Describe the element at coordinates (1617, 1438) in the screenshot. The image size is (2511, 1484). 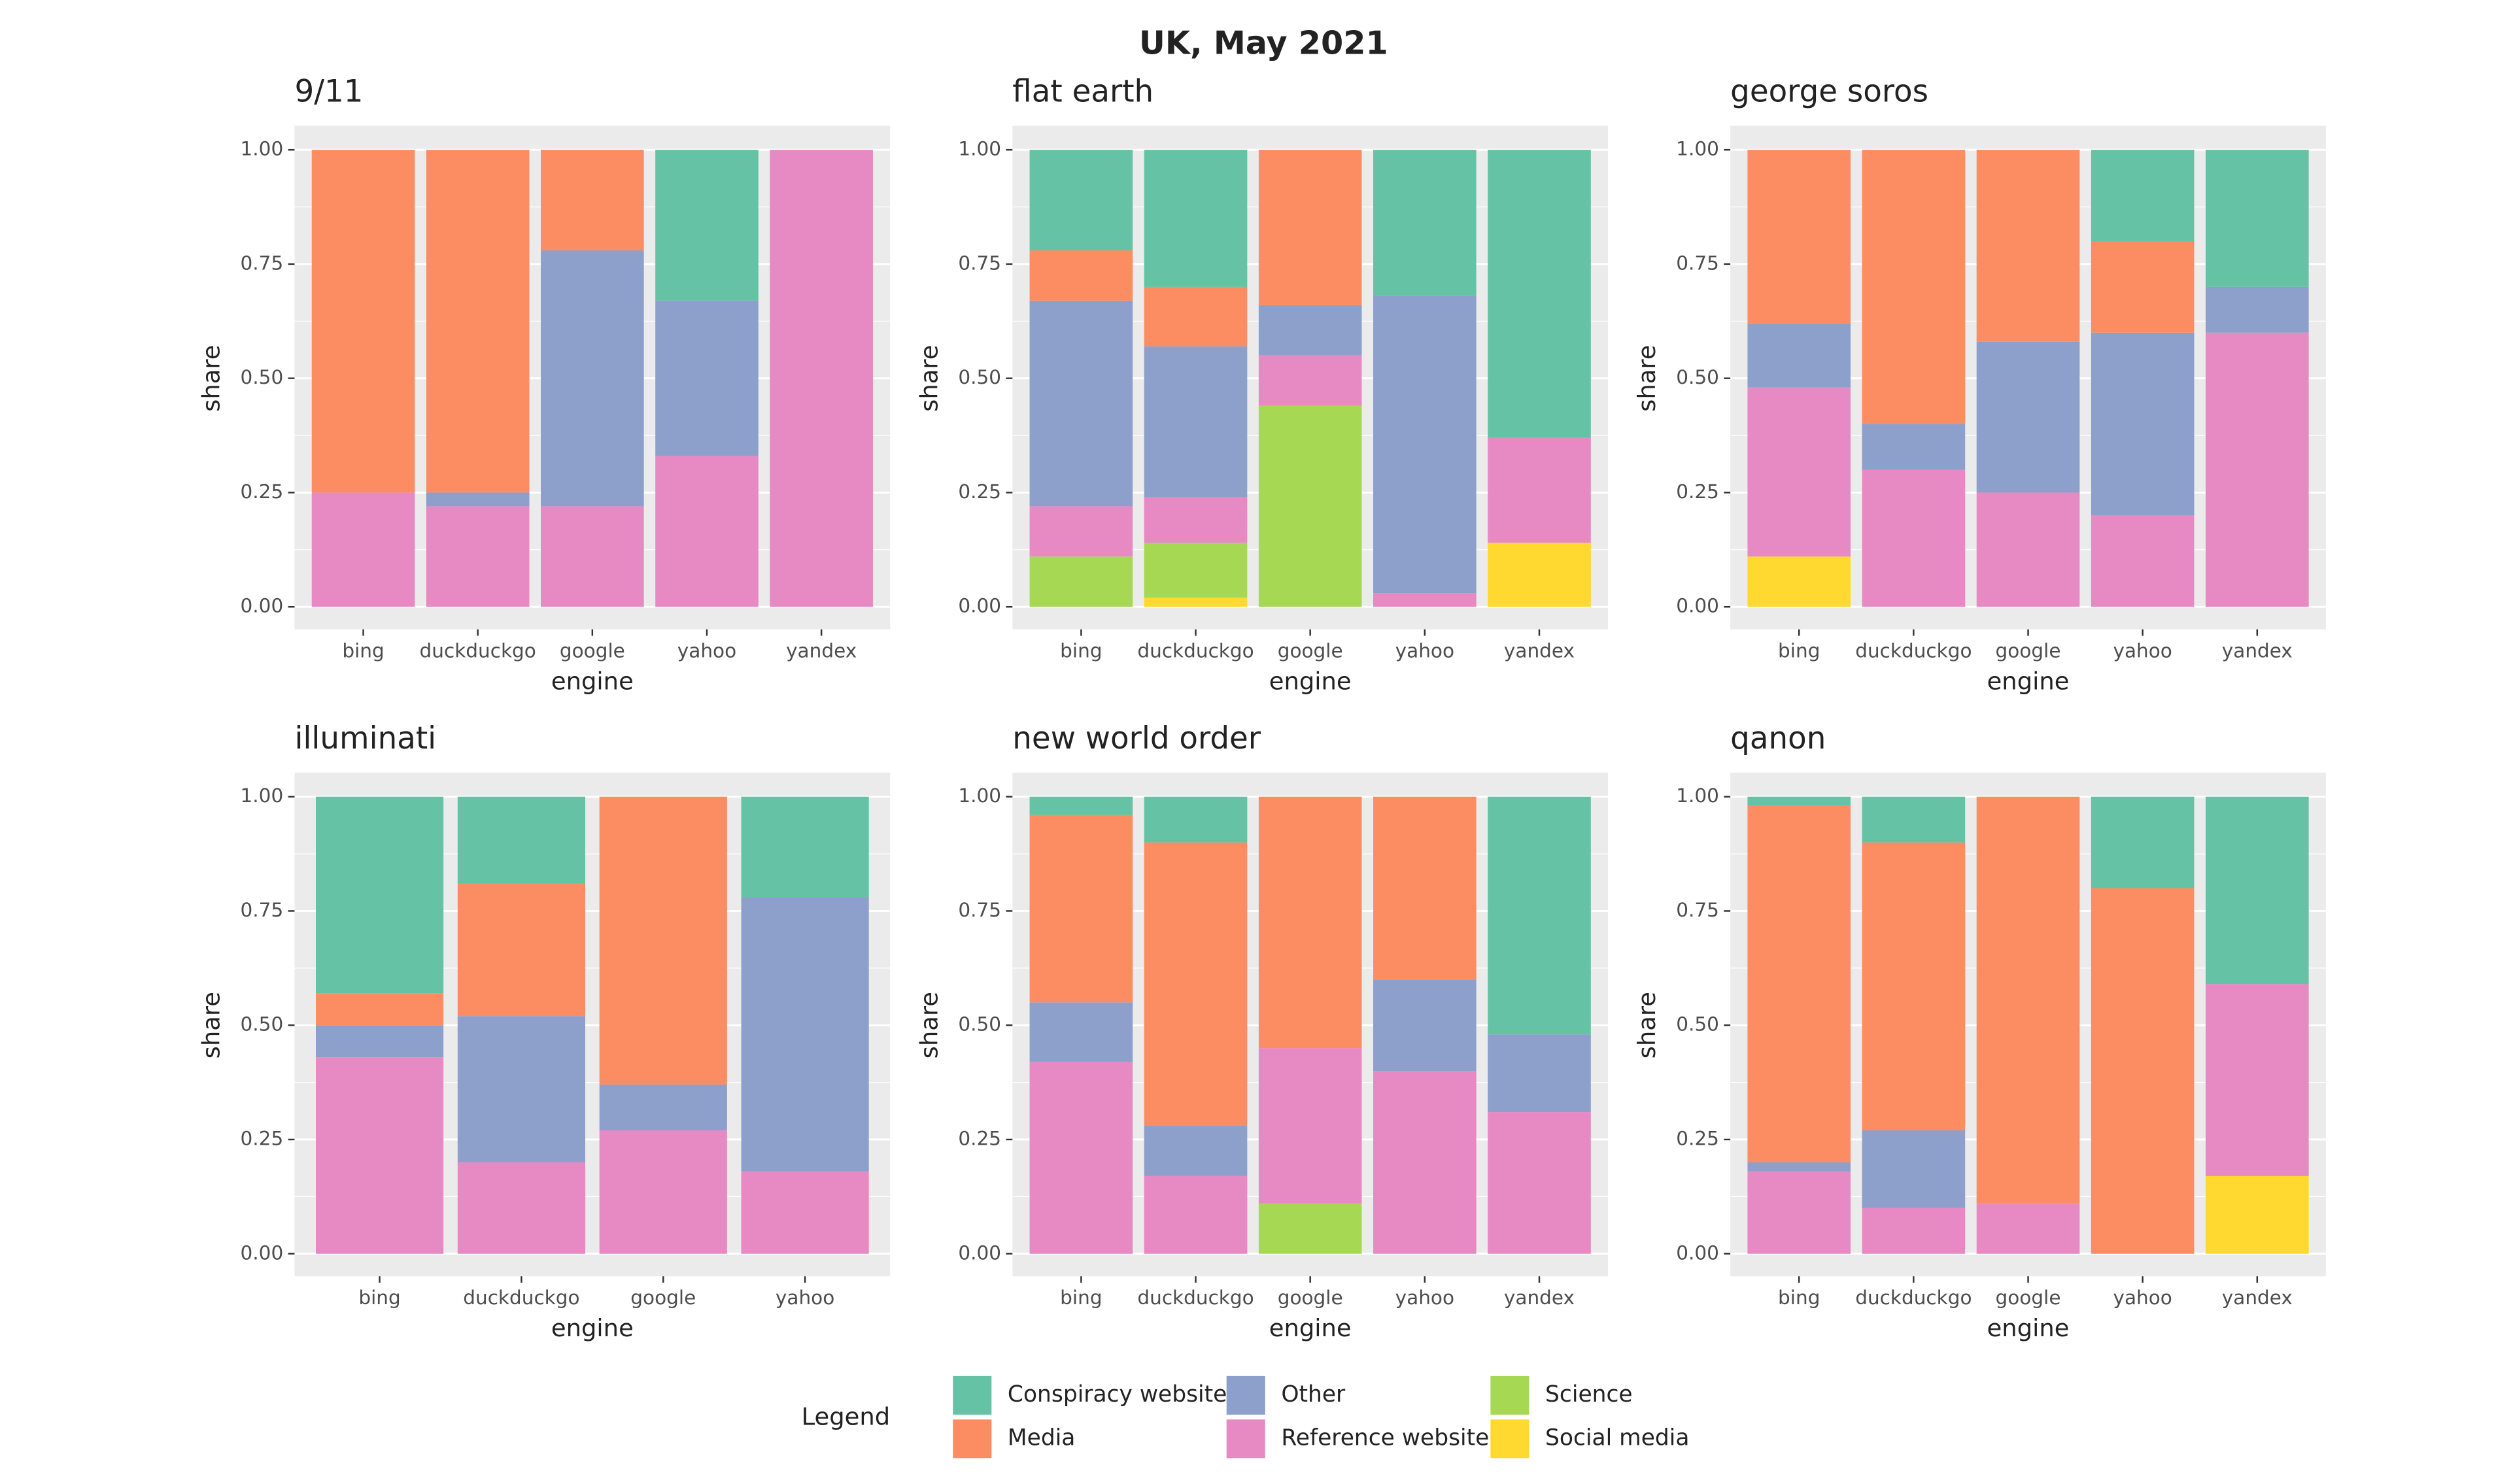
I see `legend-label: Social media` at that location.